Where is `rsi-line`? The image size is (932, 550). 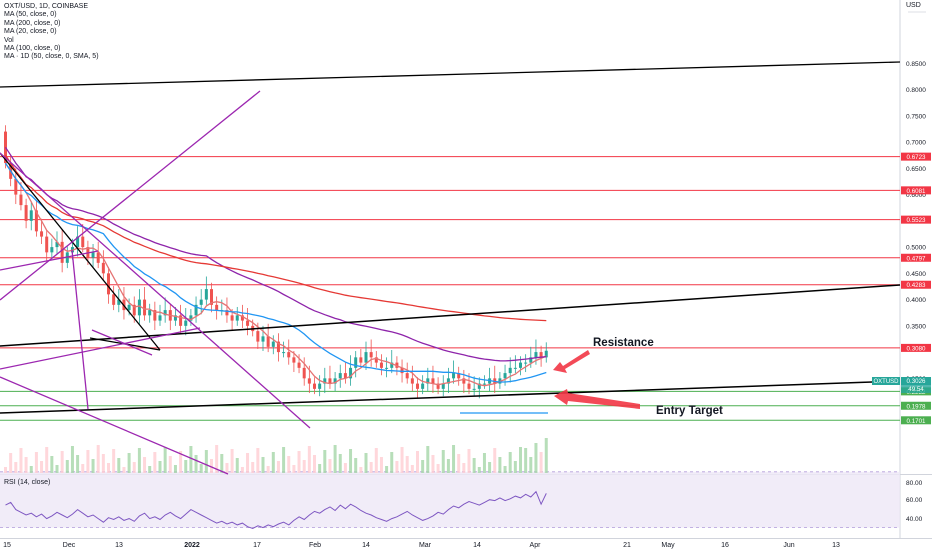 rsi-line is located at coordinates (276, 510).